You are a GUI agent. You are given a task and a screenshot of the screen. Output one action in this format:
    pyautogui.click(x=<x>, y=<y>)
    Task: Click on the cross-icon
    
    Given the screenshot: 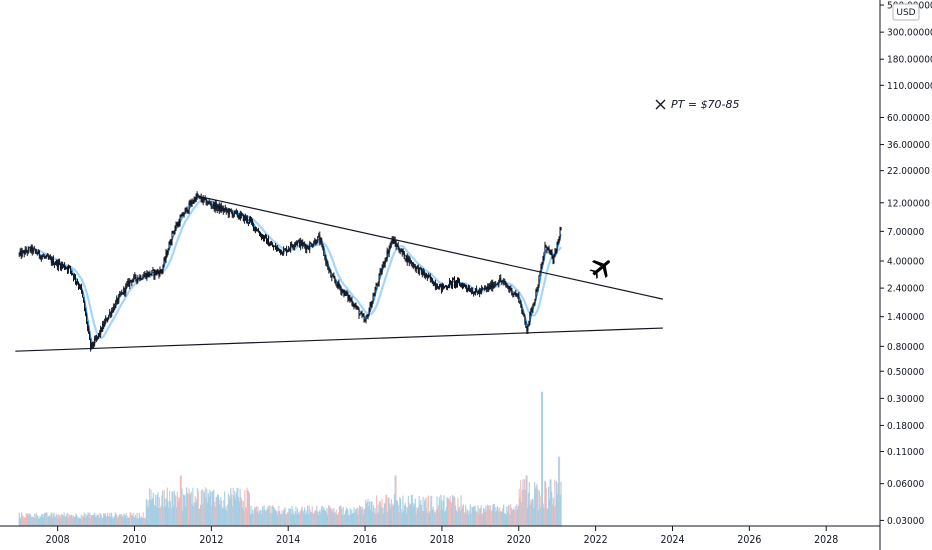 What is the action you would take?
    pyautogui.click(x=660, y=104)
    